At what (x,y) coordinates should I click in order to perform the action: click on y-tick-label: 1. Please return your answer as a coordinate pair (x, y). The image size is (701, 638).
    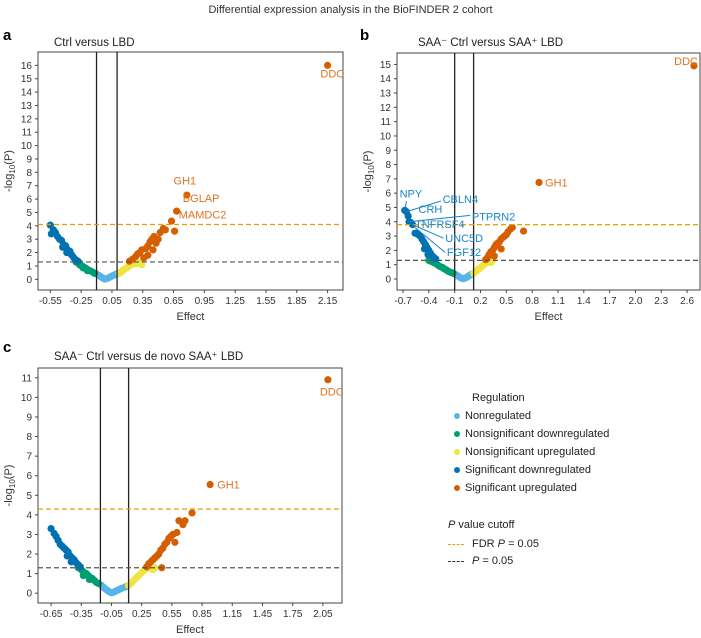
    Looking at the image, I should click on (388, 265).